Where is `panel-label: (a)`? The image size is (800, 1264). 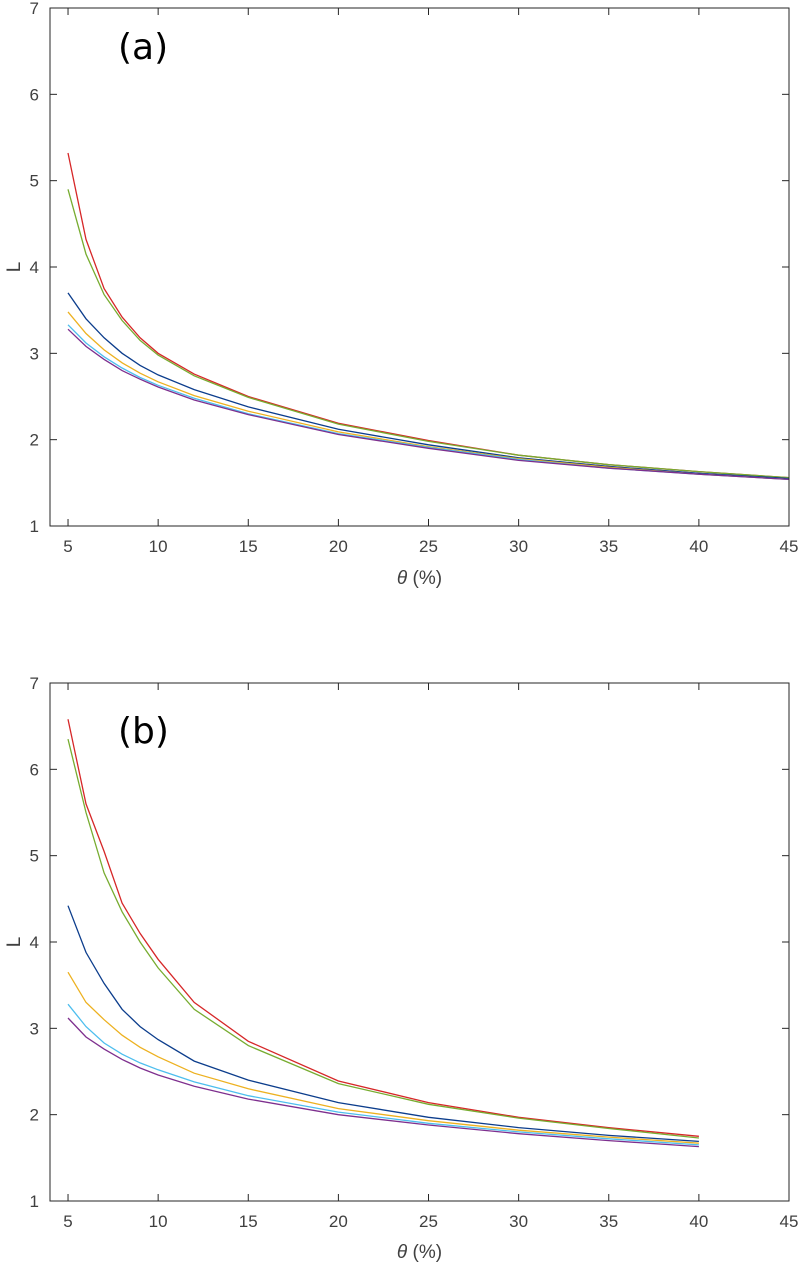 panel-label: (a) is located at coordinates (143, 47).